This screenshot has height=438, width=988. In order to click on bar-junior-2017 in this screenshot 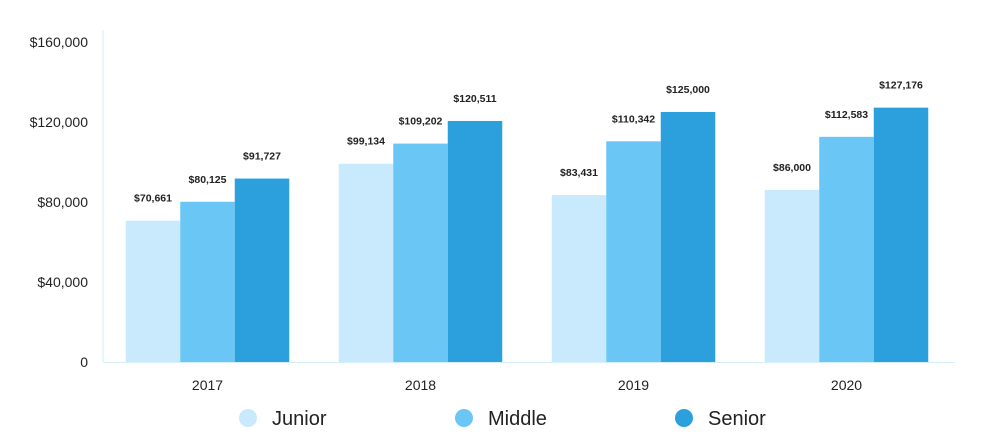, I will do `click(153, 291)`.